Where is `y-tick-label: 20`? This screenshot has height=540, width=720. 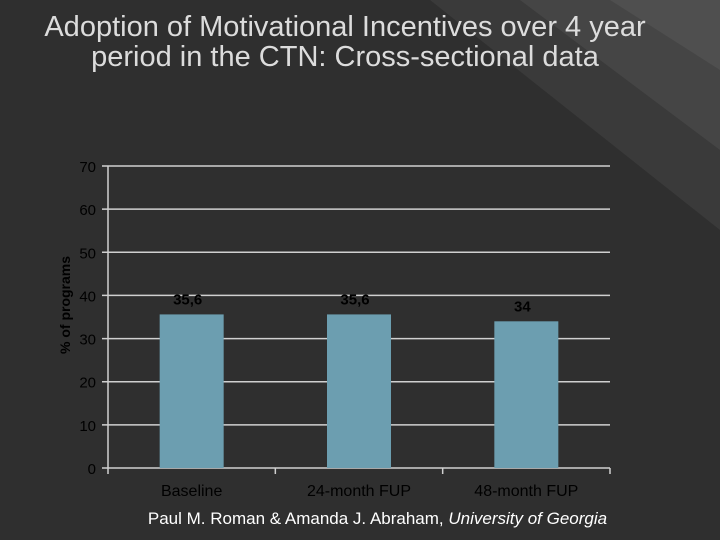
y-tick-label: 20 is located at coordinates (87, 383).